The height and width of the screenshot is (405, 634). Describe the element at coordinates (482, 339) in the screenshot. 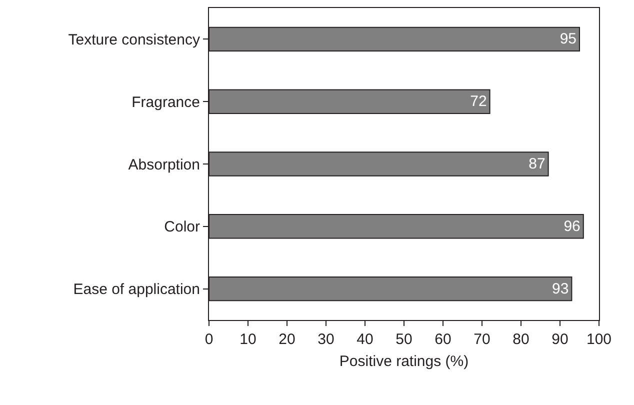

I see `x-tick-label: 70` at that location.